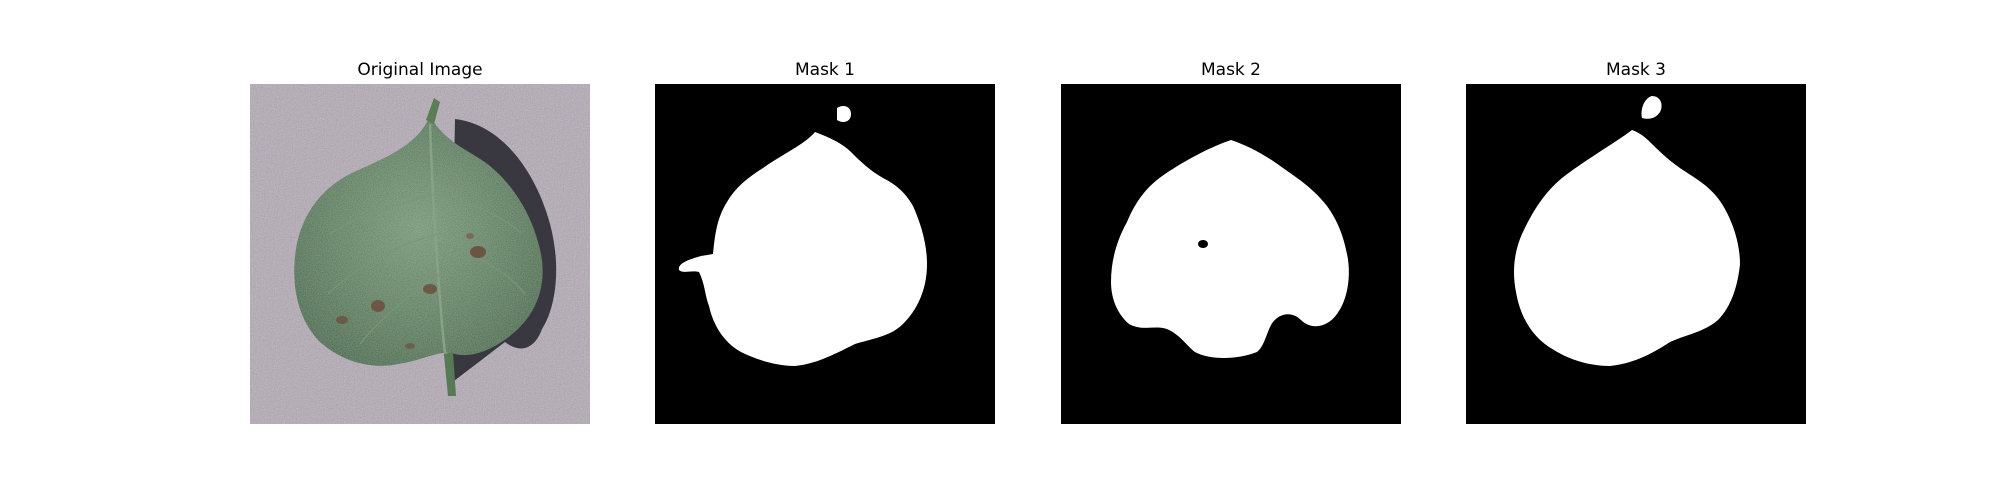  I want to click on panel-title-mask-1: Mask 1, so click(824, 70).